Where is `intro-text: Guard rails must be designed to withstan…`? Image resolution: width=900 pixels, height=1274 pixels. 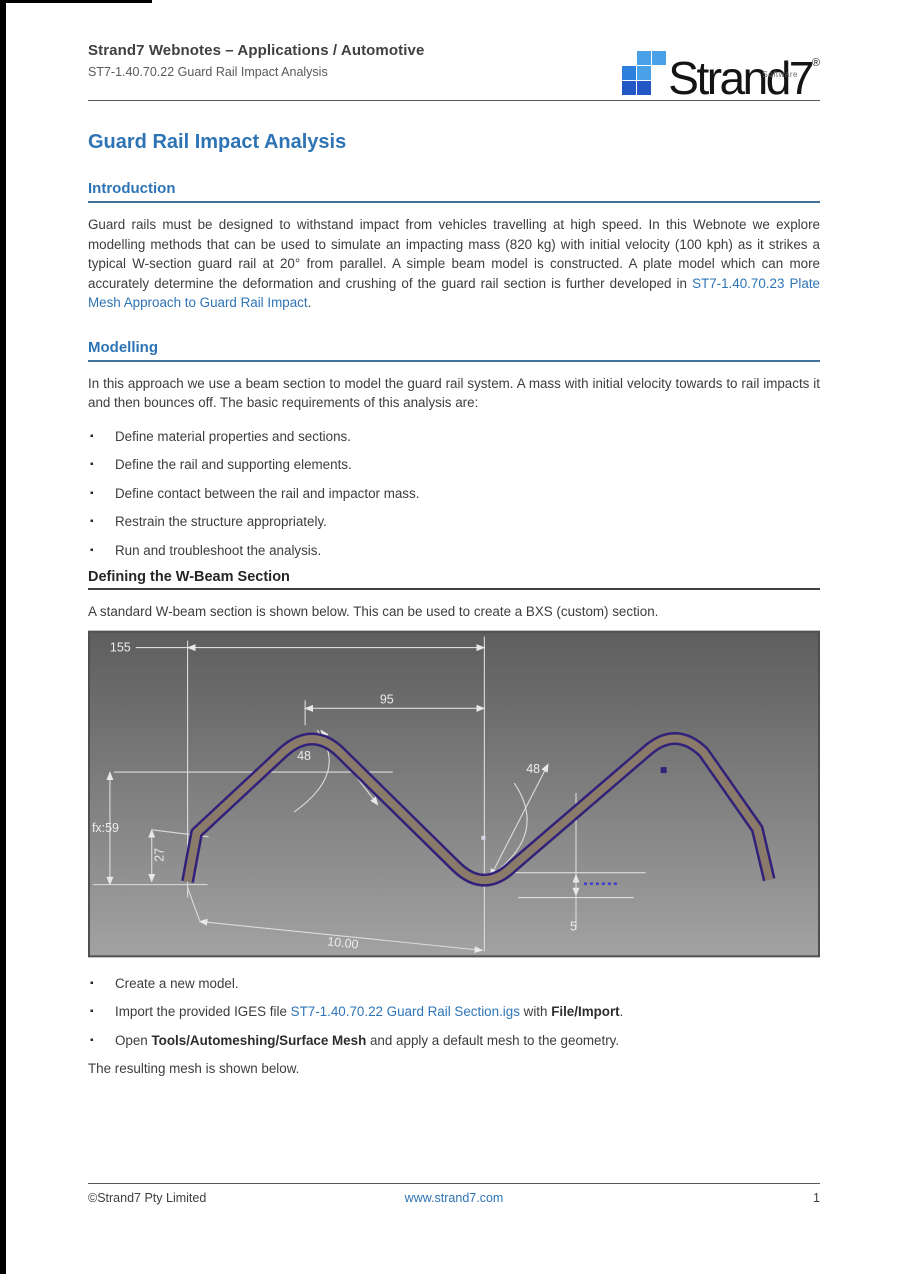 intro-text: Guard rails must be designed to withstan… is located at coordinates (454, 254).